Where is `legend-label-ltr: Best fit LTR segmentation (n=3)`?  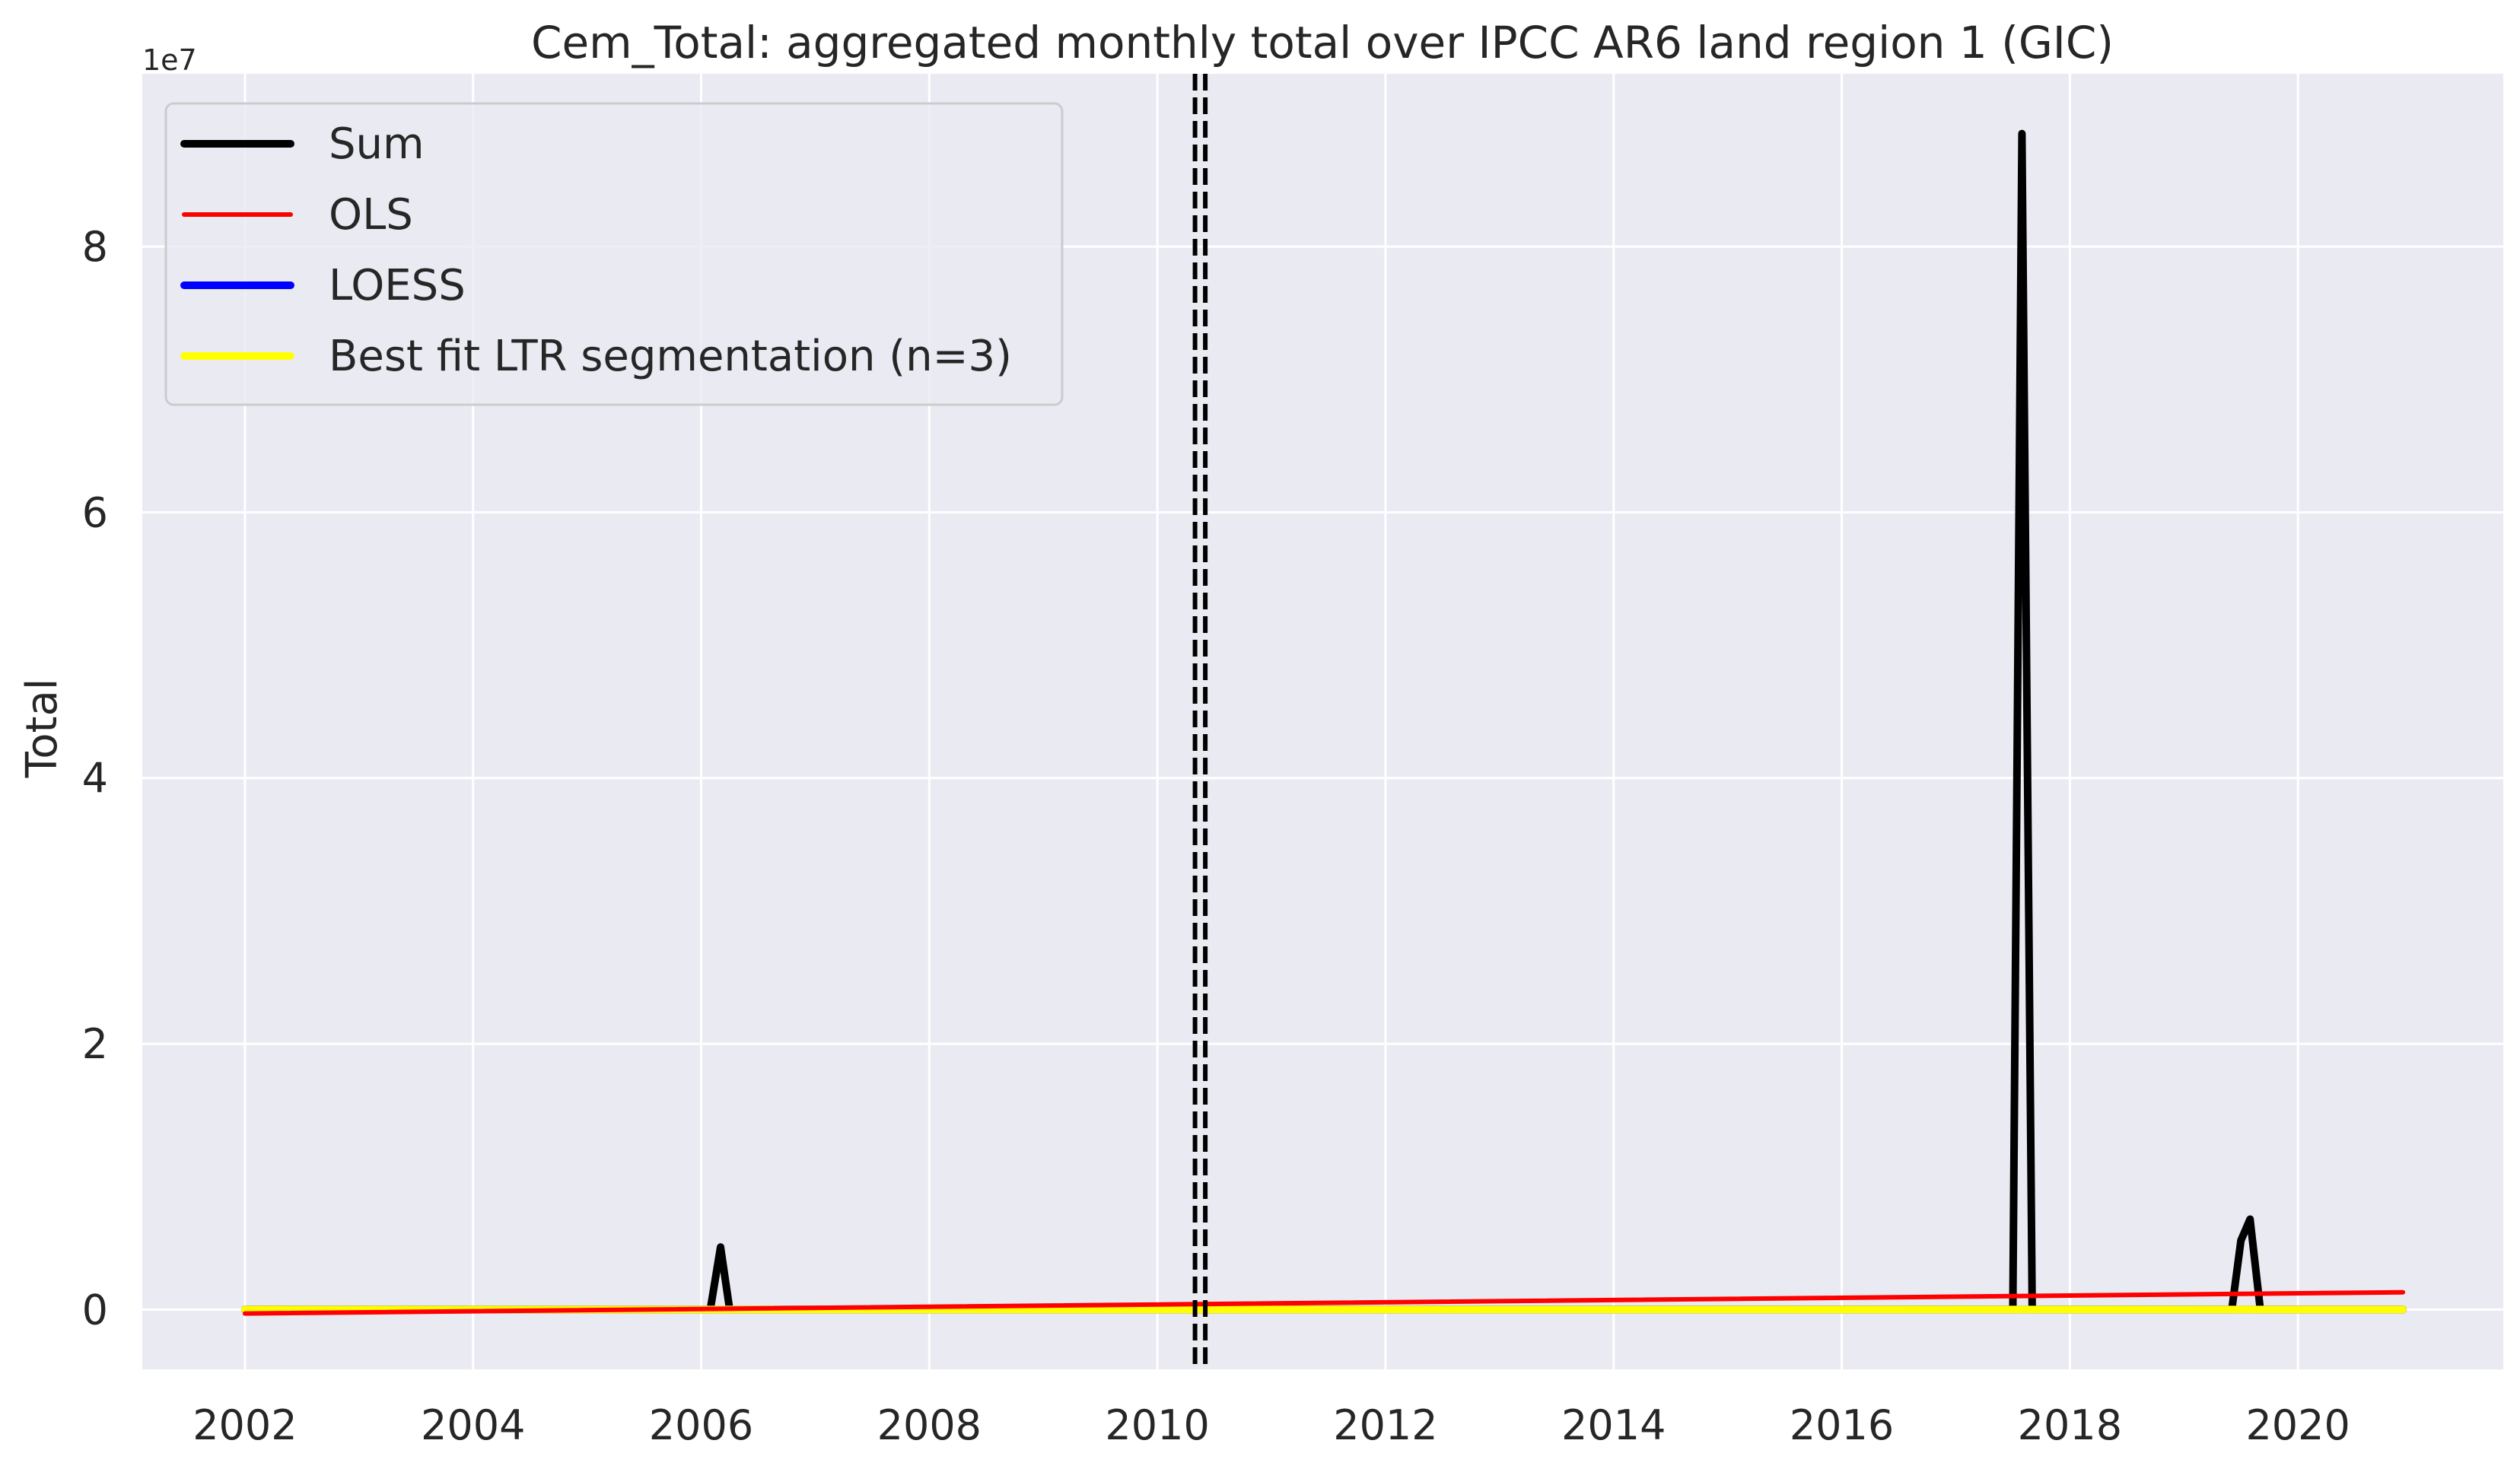 legend-label-ltr: Best fit LTR segmentation (n=3) is located at coordinates (670, 357).